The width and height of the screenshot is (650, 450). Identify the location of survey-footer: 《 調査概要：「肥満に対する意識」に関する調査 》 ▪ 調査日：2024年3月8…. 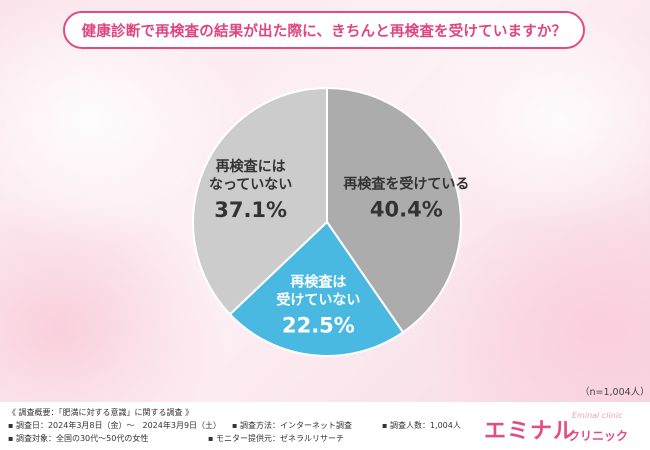
(325, 426).